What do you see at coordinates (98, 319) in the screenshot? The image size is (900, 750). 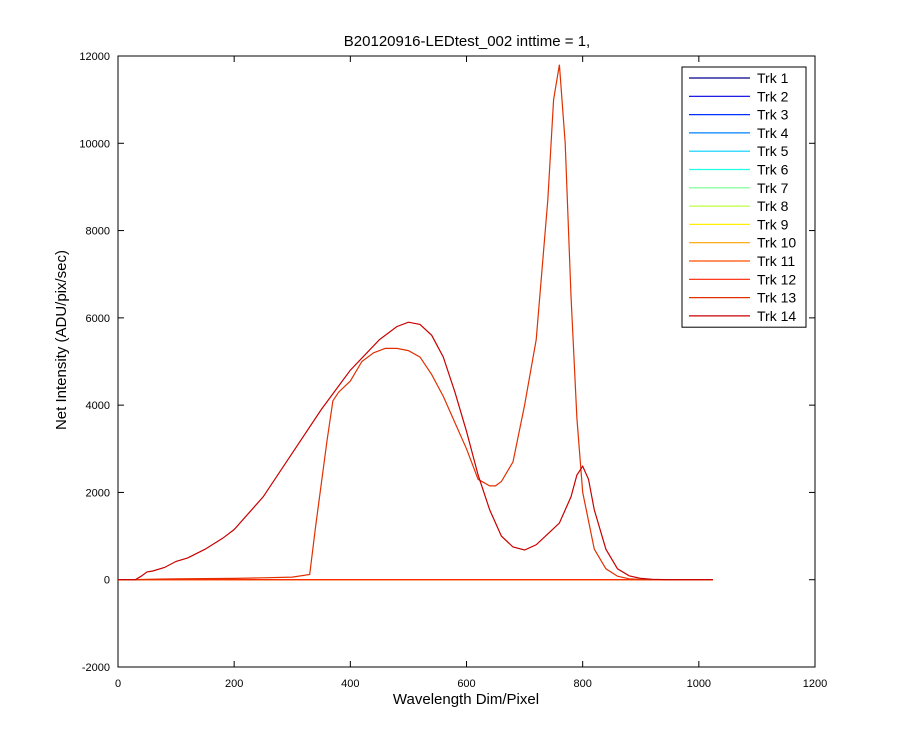 I see `y-tick-label: 6000` at bounding box center [98, 319].